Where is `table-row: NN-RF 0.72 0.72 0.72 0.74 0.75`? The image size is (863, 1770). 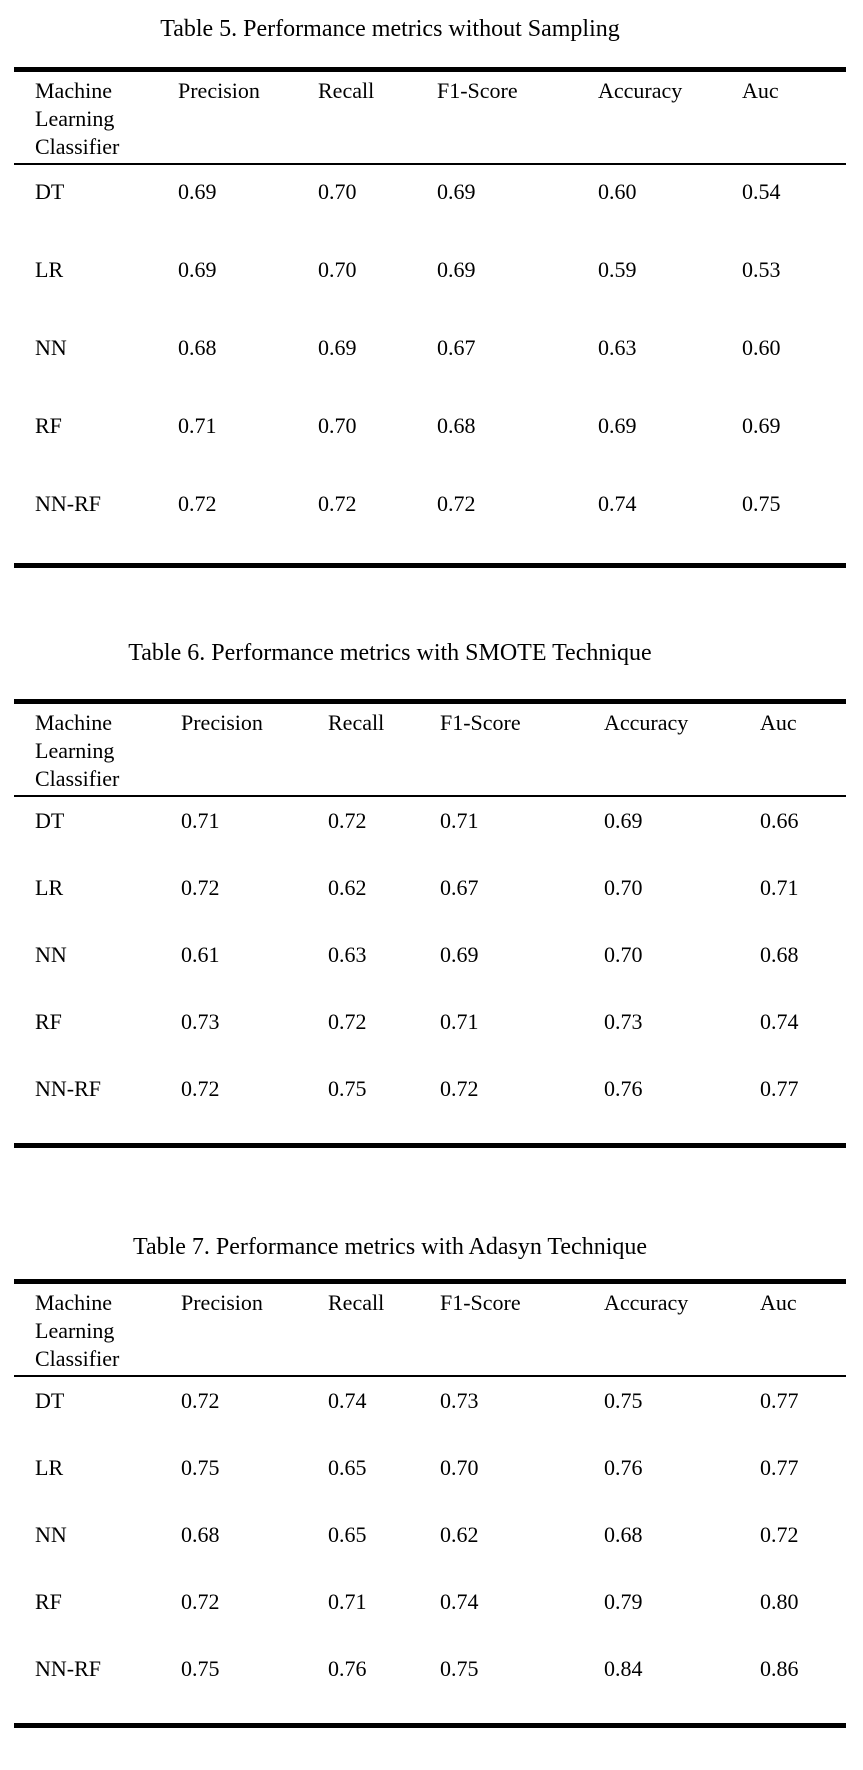
table-row: NN-RF 0.72 0.72 0.72 0.74 0.75 is located at coordinates (430, 521).